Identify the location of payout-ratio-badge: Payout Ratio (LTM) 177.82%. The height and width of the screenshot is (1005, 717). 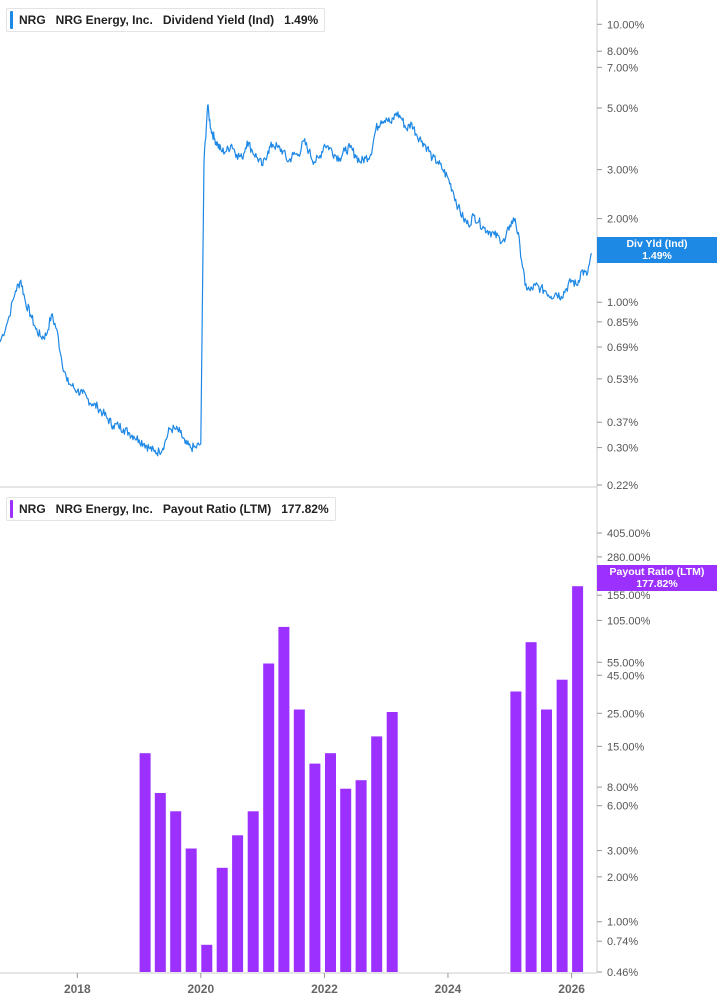
(657, 578).